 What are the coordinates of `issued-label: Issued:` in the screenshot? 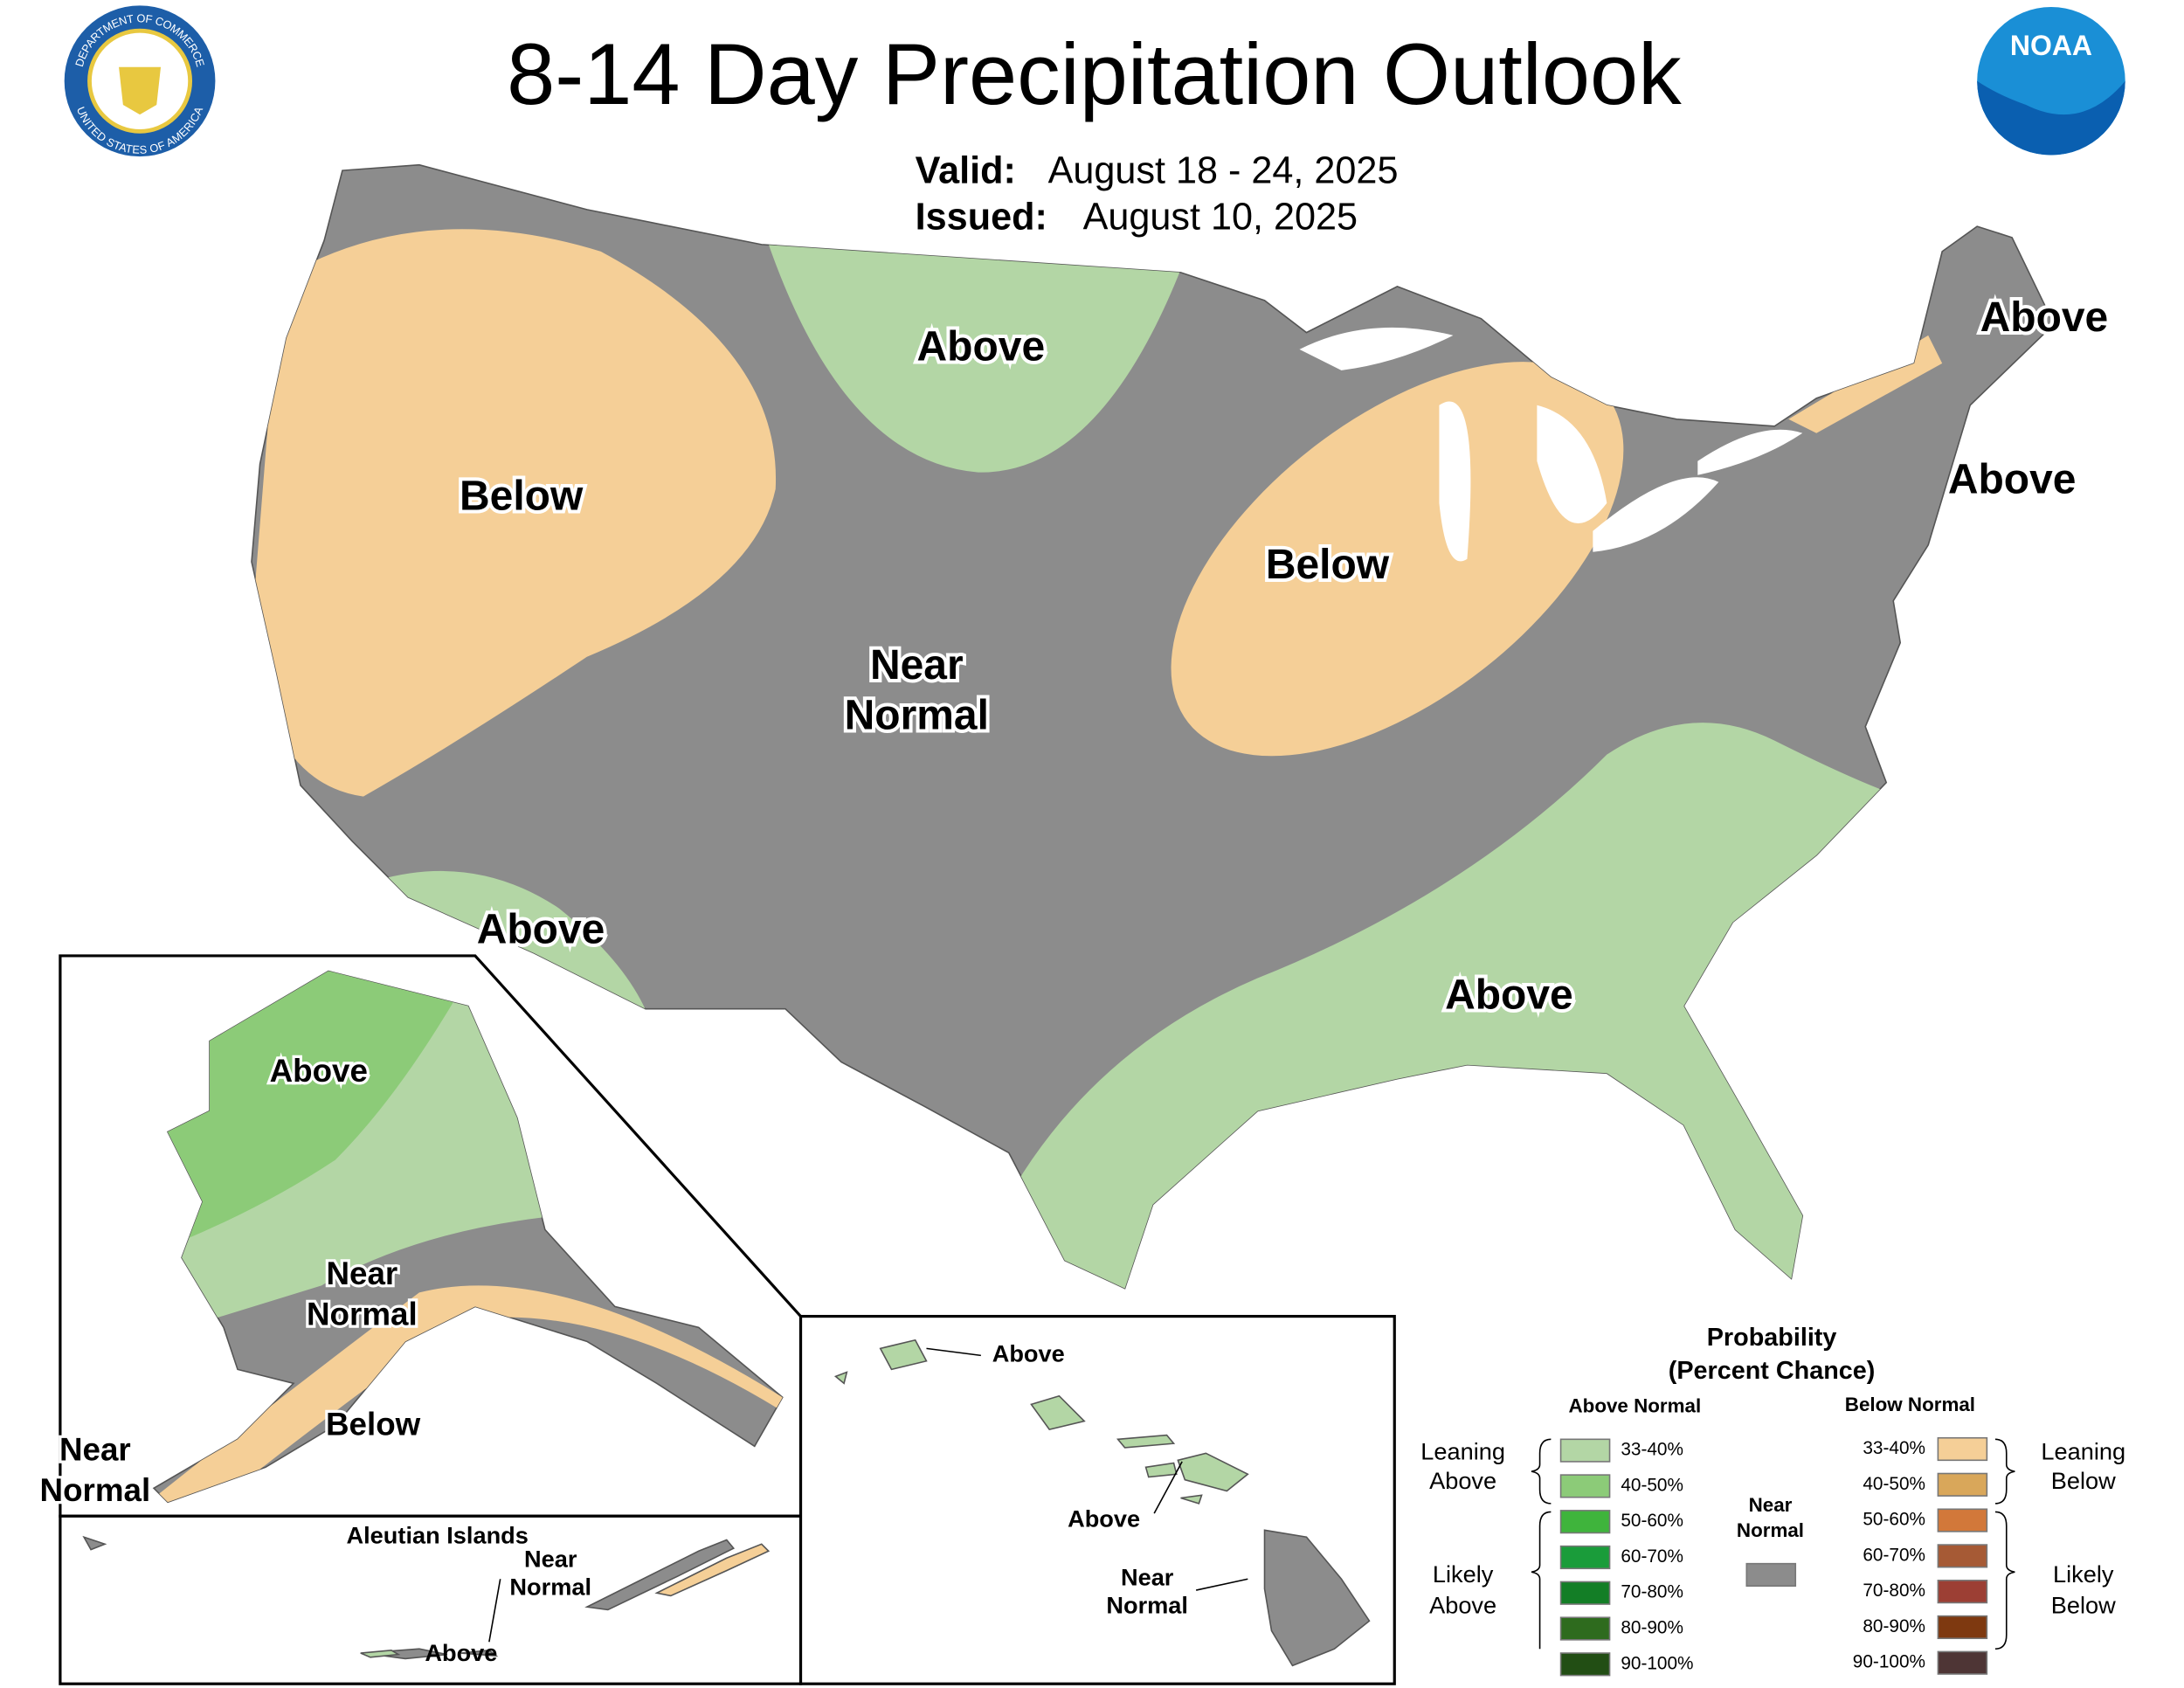 It's located at (981, 218).